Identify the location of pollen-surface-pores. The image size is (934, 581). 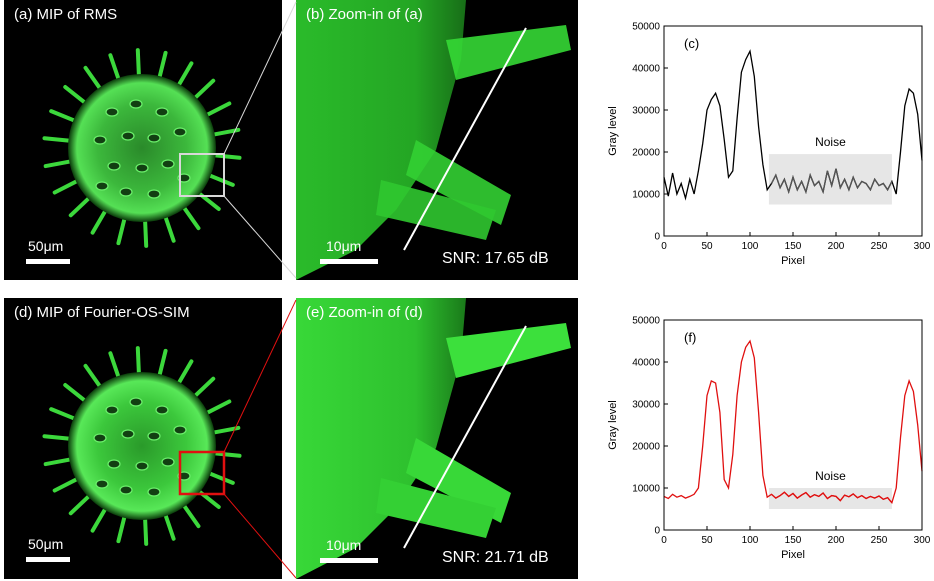
(142, 447).